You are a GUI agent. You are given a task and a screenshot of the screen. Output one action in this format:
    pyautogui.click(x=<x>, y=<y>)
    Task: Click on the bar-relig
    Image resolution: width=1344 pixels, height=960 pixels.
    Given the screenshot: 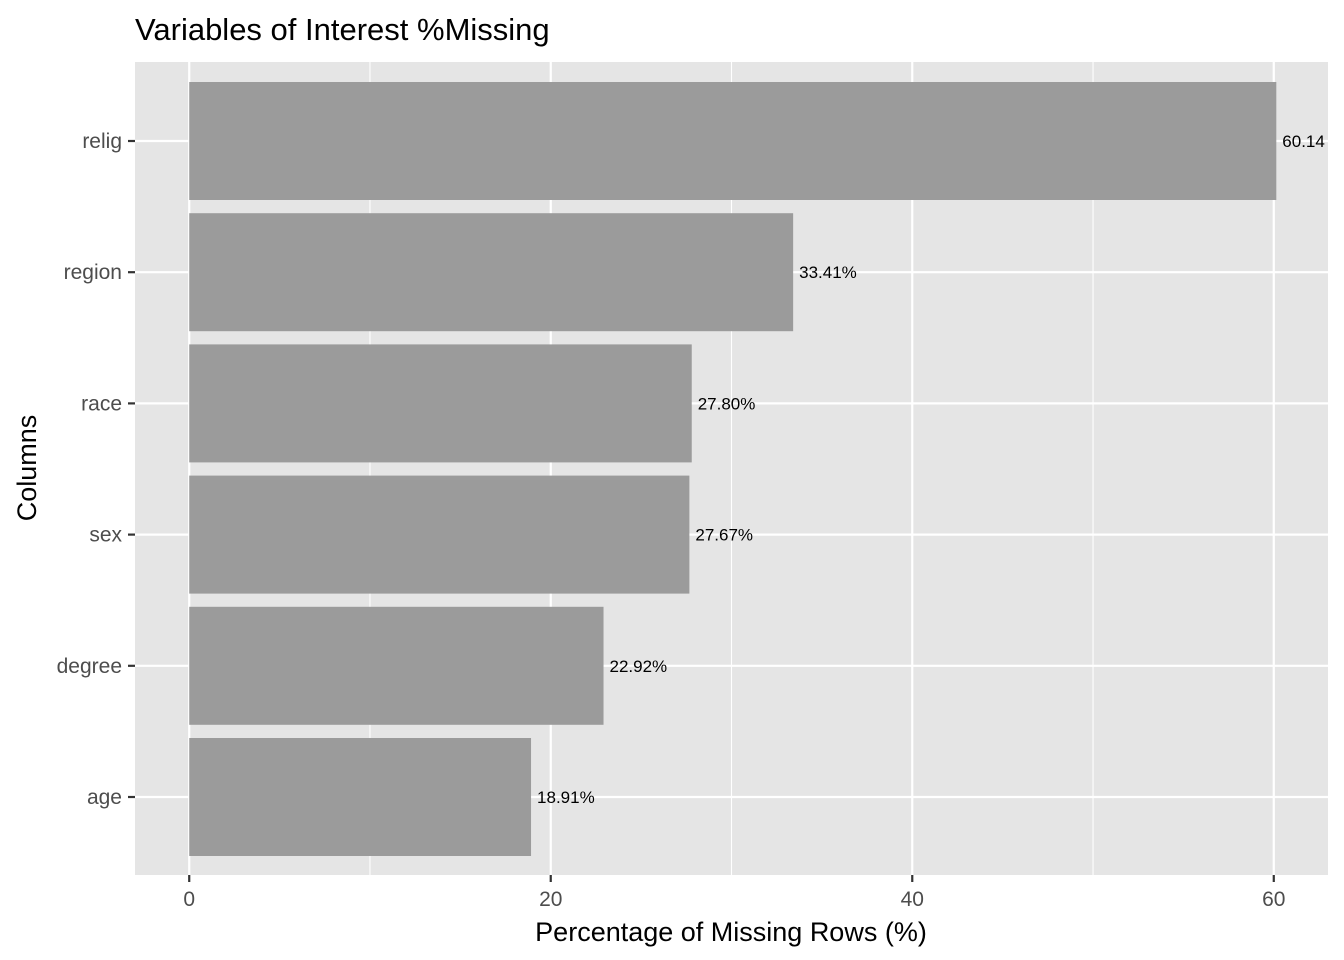 What is the action you would take?
    pyautogui.click(x=733, y=141)
    